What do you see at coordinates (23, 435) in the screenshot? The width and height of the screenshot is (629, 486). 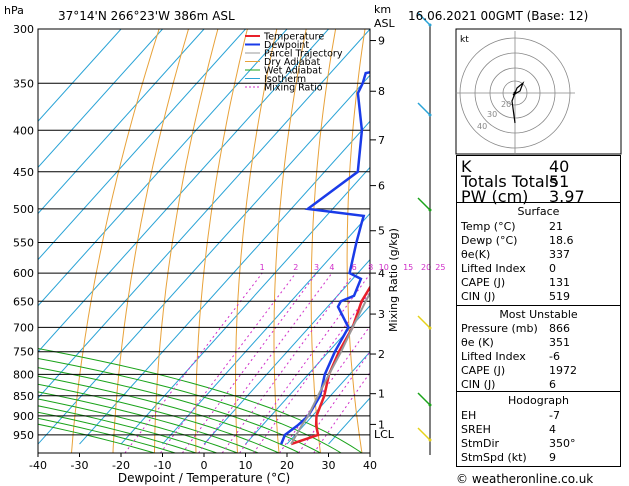 I see `pressure-tick-label: 950` at bounding box center [23, 435].